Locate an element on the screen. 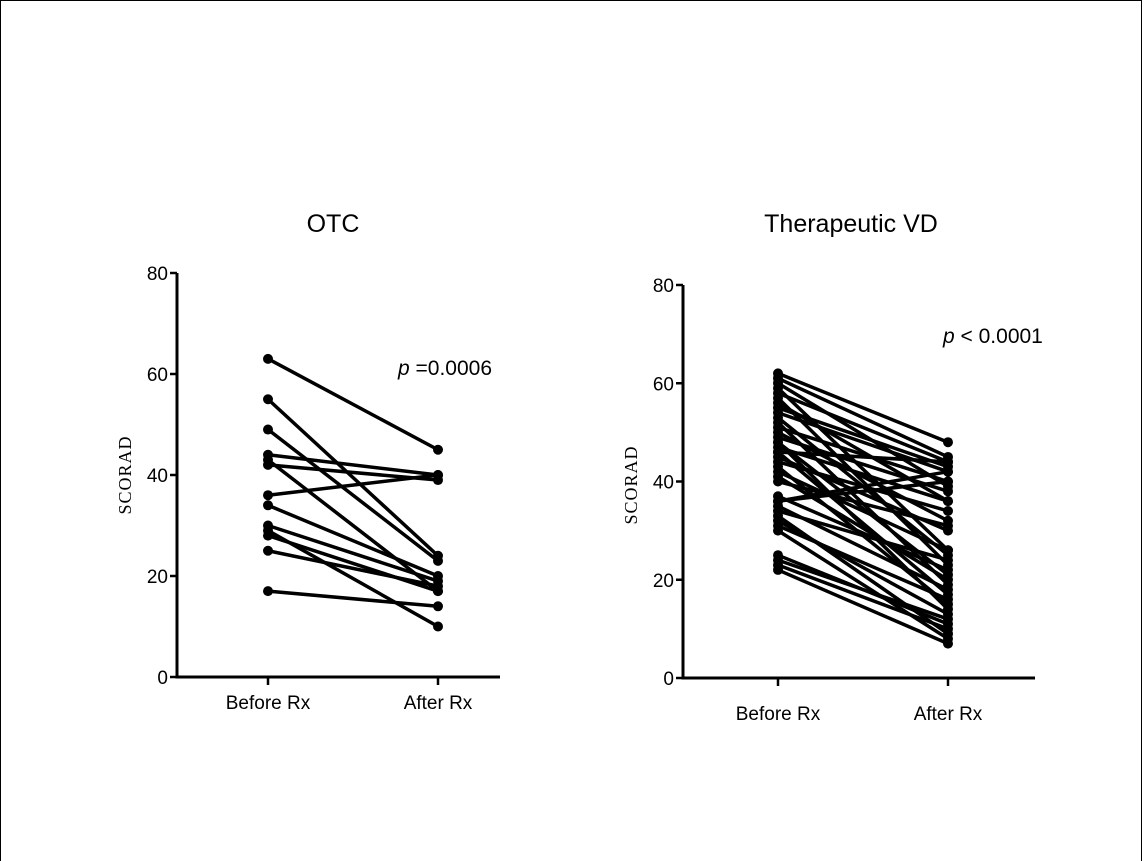  y-tick-label-otc-60: 60 is located at coordinates (157, 375).